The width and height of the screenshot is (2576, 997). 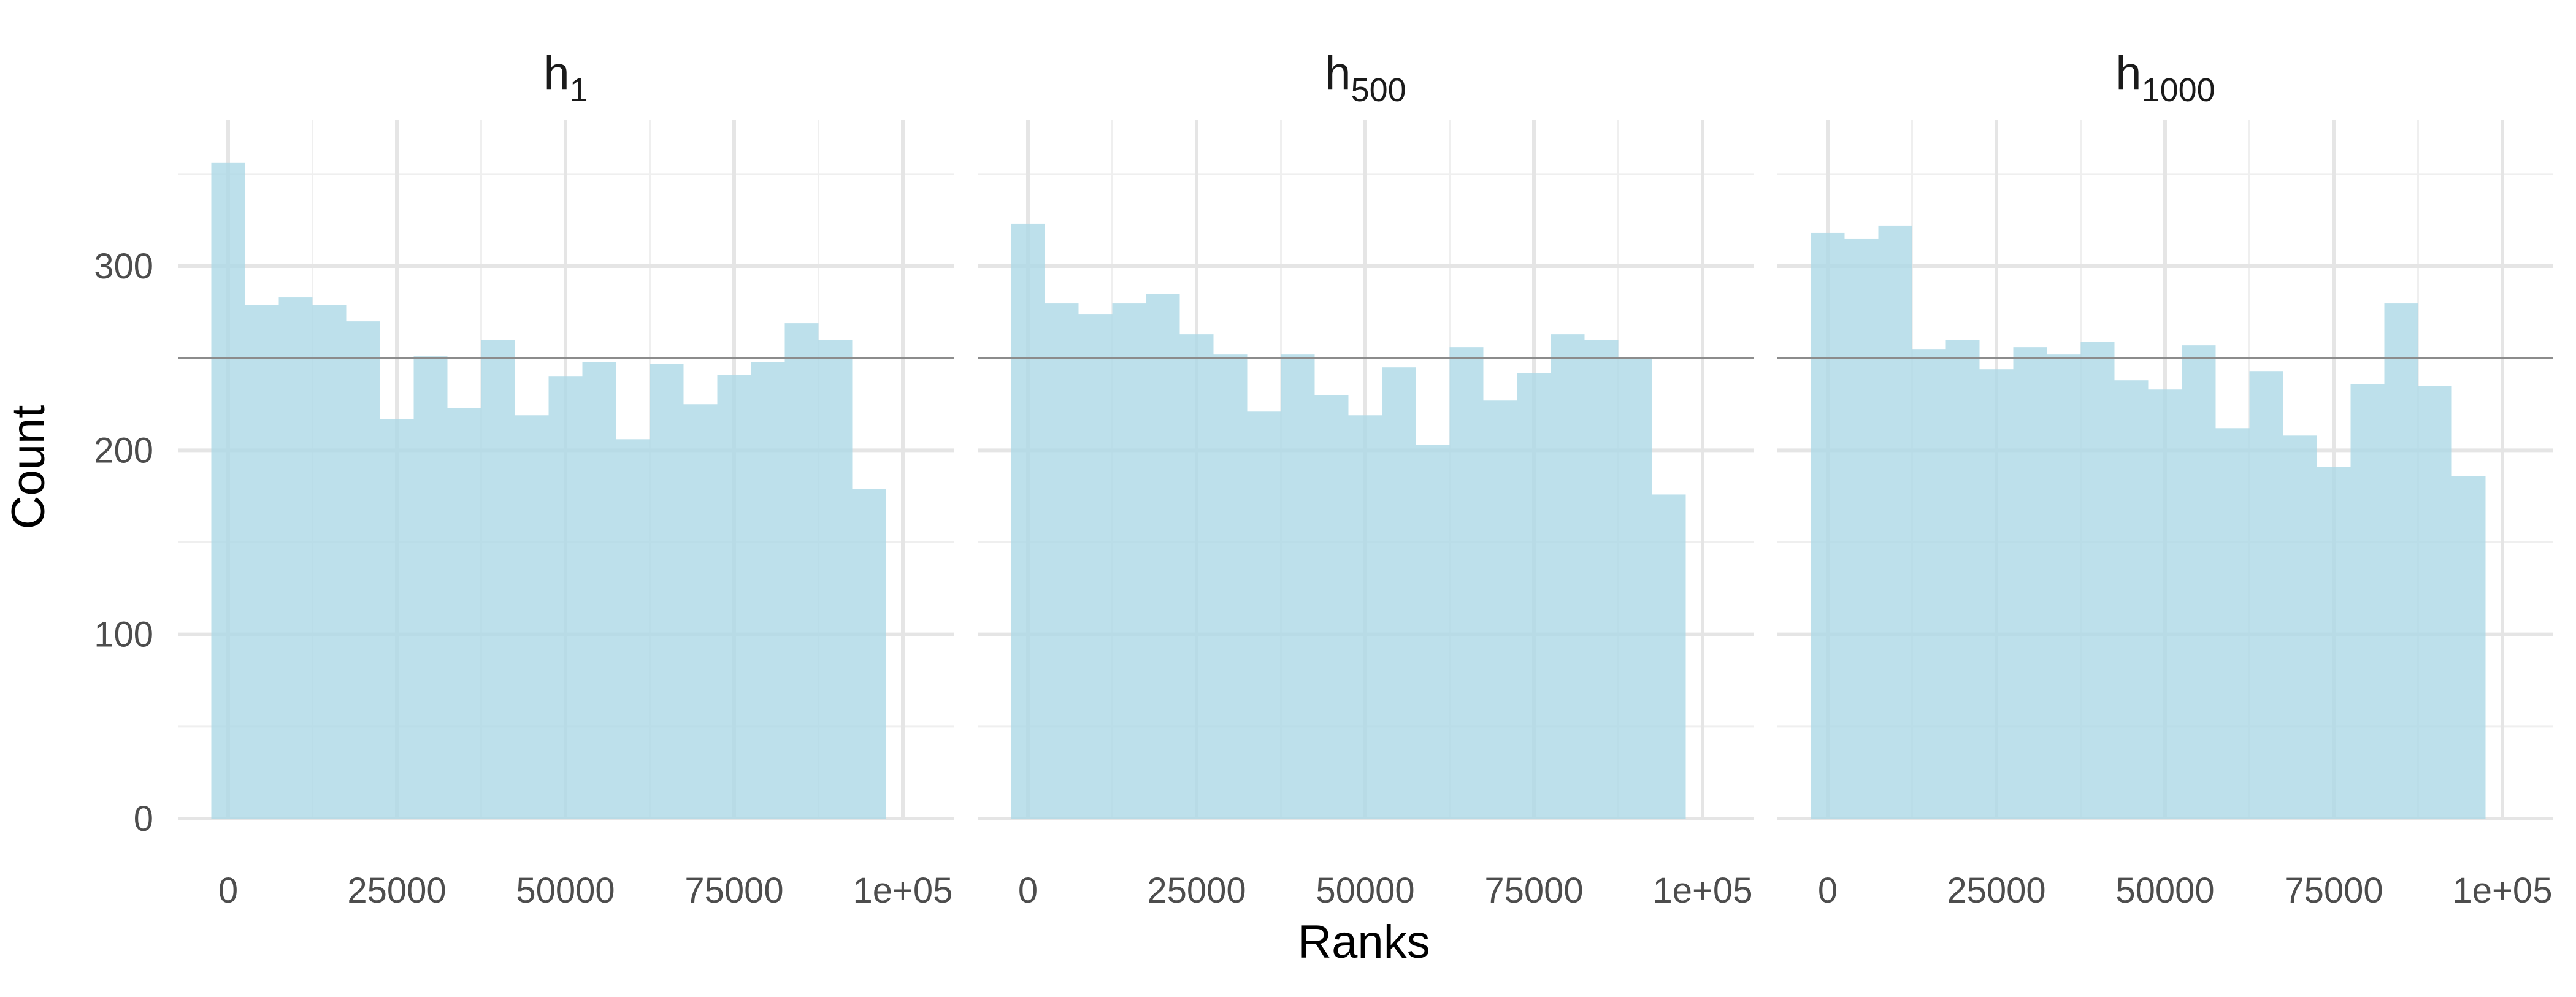 What do you see at coordinates (1364, 942) in the screenshot?
I see `x-axis-title: Ranks` at bounding box center [1364, 942].